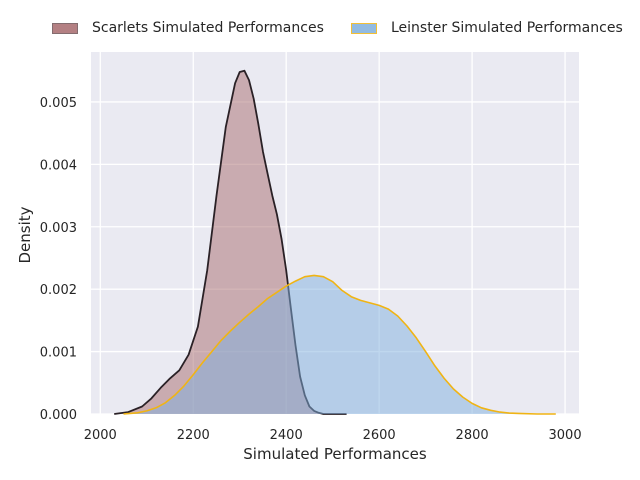 Image resolution: width=640 pixels, height=480 pixels. What do you see at coordinates (286, 435) in the screenshot?
I see `x-tick-label: 2400` at bounding box center [286, 435].